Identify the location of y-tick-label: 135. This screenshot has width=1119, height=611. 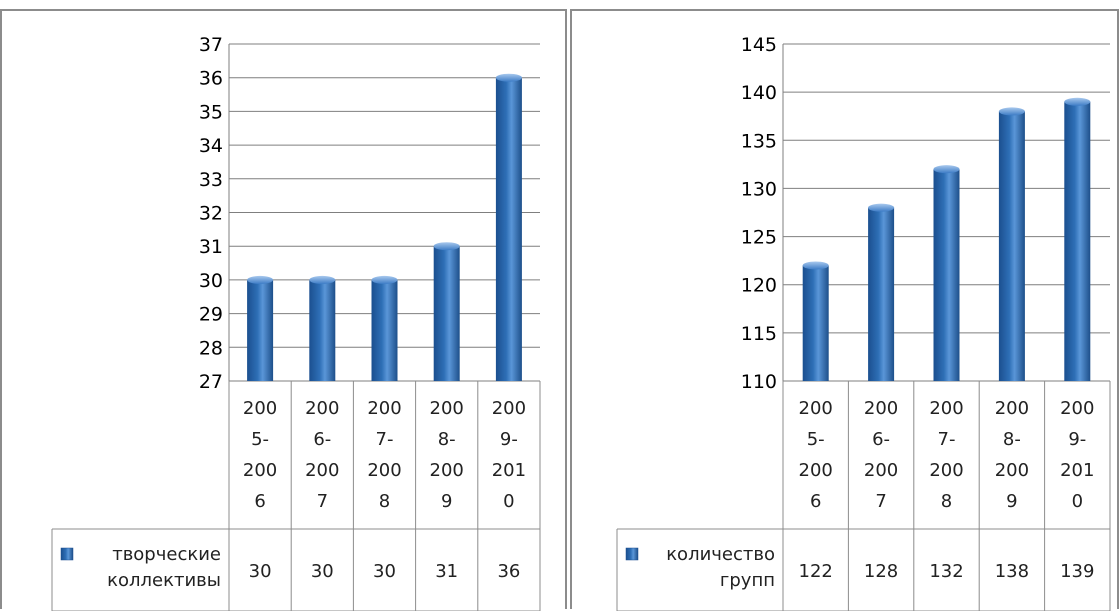
(759, 141).